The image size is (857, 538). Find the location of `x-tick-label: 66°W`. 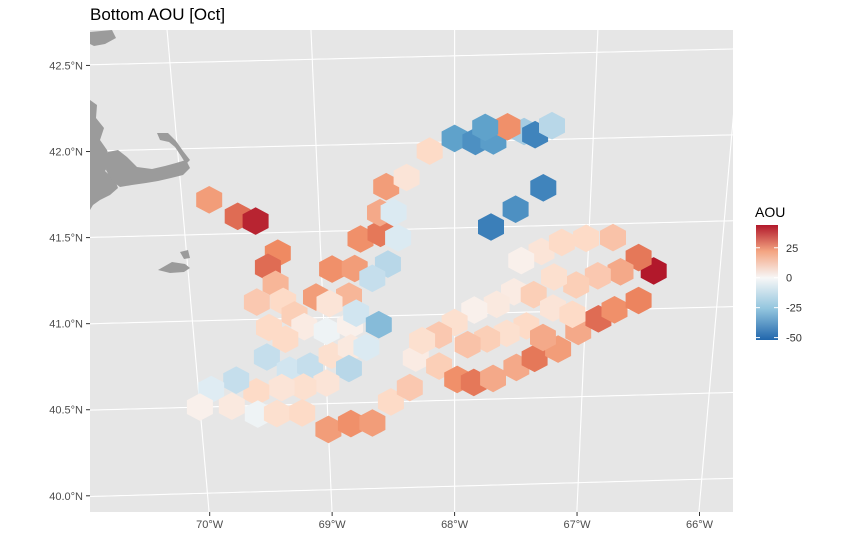

x-tick-label: 66°W is located at coordinates (700, 525).